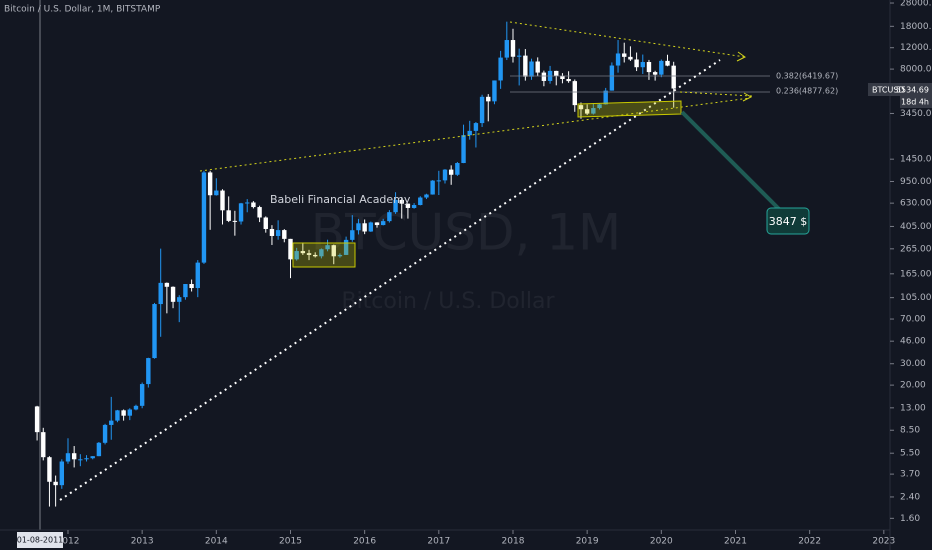  I want to click on price-tag-symbol: BTCUSD, so click(888, 90).